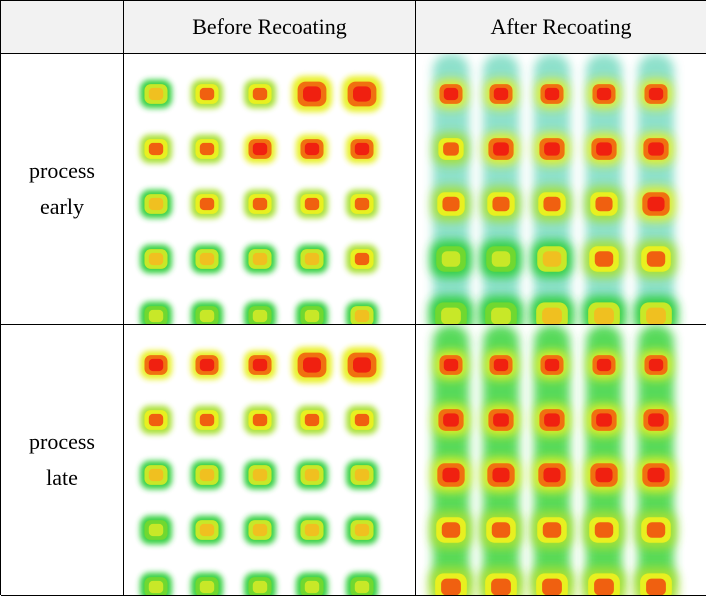 The height and width of the screenshot is (596, 706). I want to click on column-header-before-label: Before Recoating, so click(269, 26).